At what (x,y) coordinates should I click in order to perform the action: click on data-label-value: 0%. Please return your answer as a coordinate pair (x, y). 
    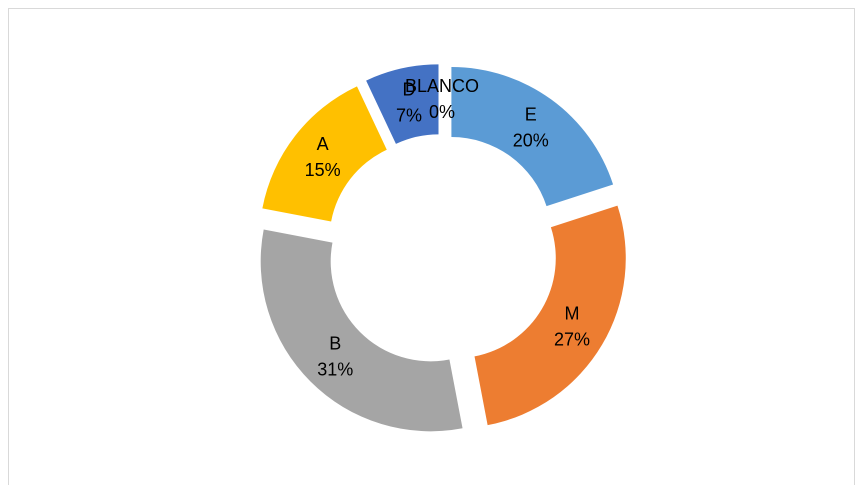
    Looking at the image, I should click on (442, 112).